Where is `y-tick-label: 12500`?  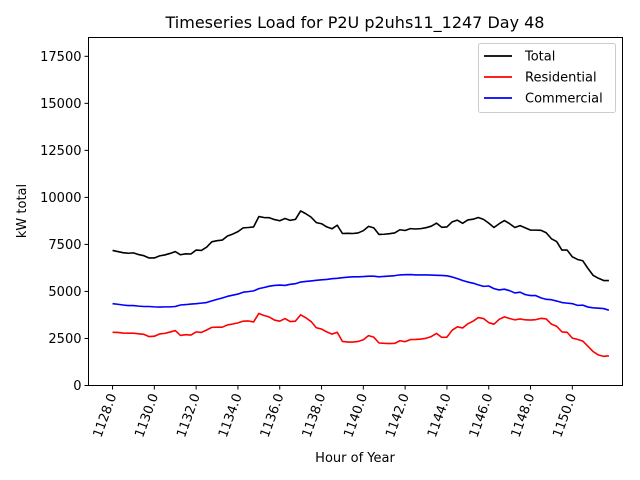 y-tick-label: 12500 is located at coordinates (60, 151).